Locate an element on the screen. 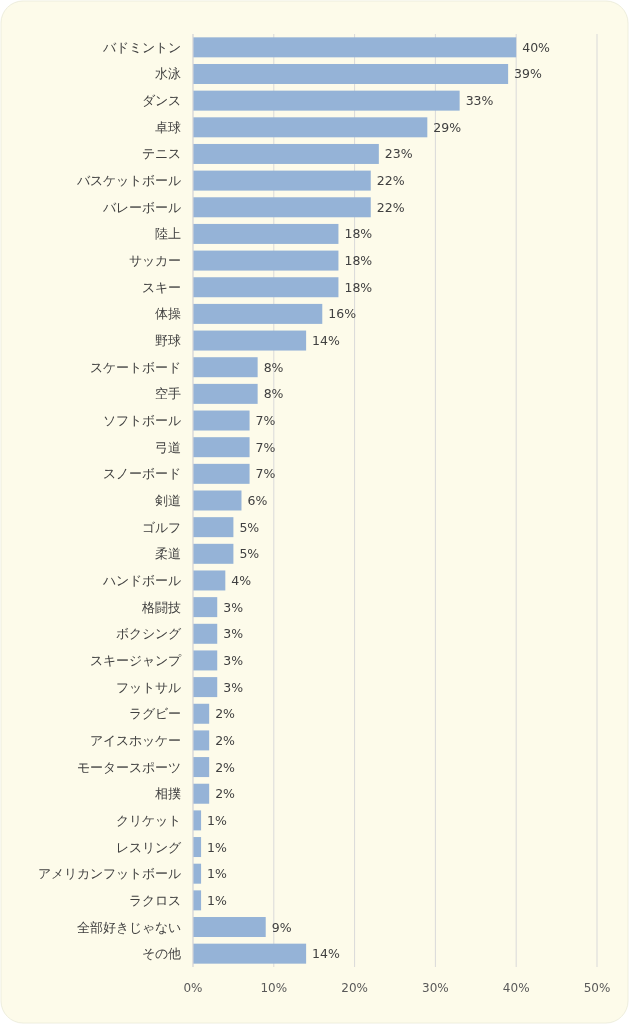 The width and height of the screenshot is (629, 1024). data-label: 6% is located at coordinates (257, 500).